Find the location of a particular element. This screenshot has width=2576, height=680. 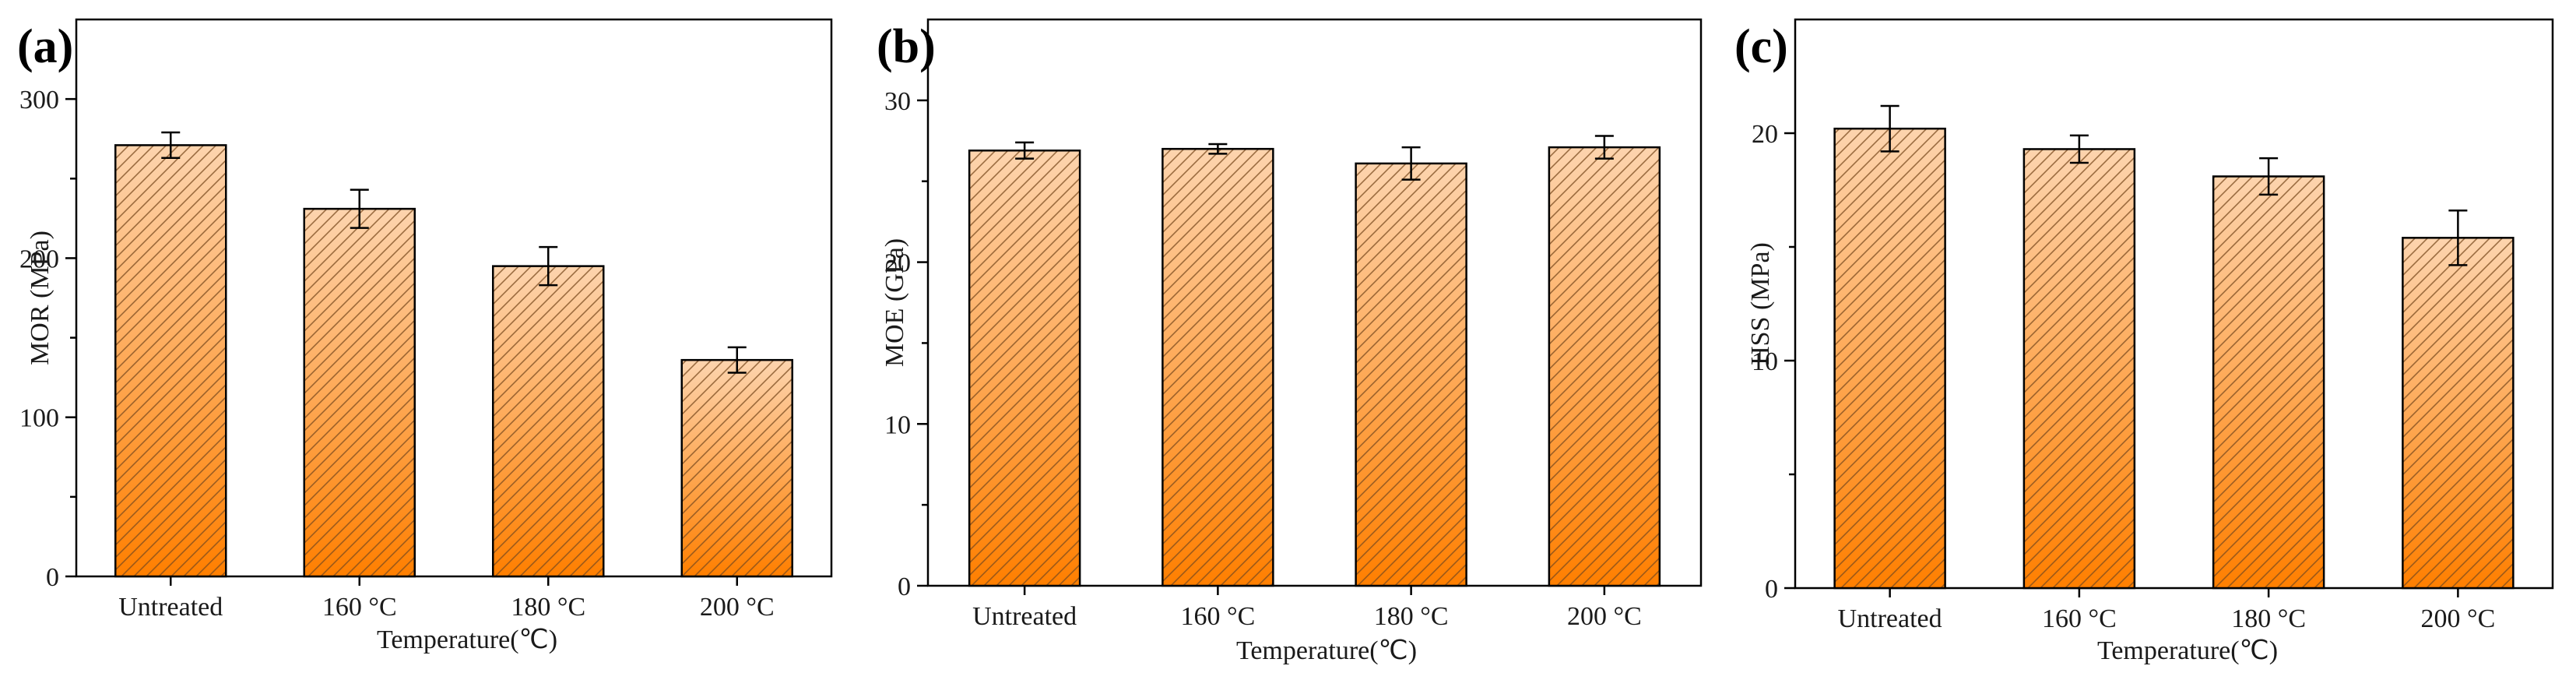

y-tick-label: 100 is located at coordinates (39, 418).